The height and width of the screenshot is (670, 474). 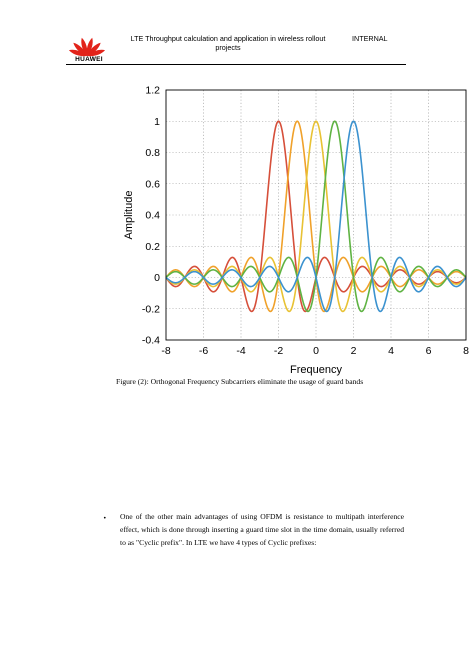 What do you see at coordinates (165, 351) in the screenshot?
I see `x-tick-label: -8` at bounding box center [165, 351].